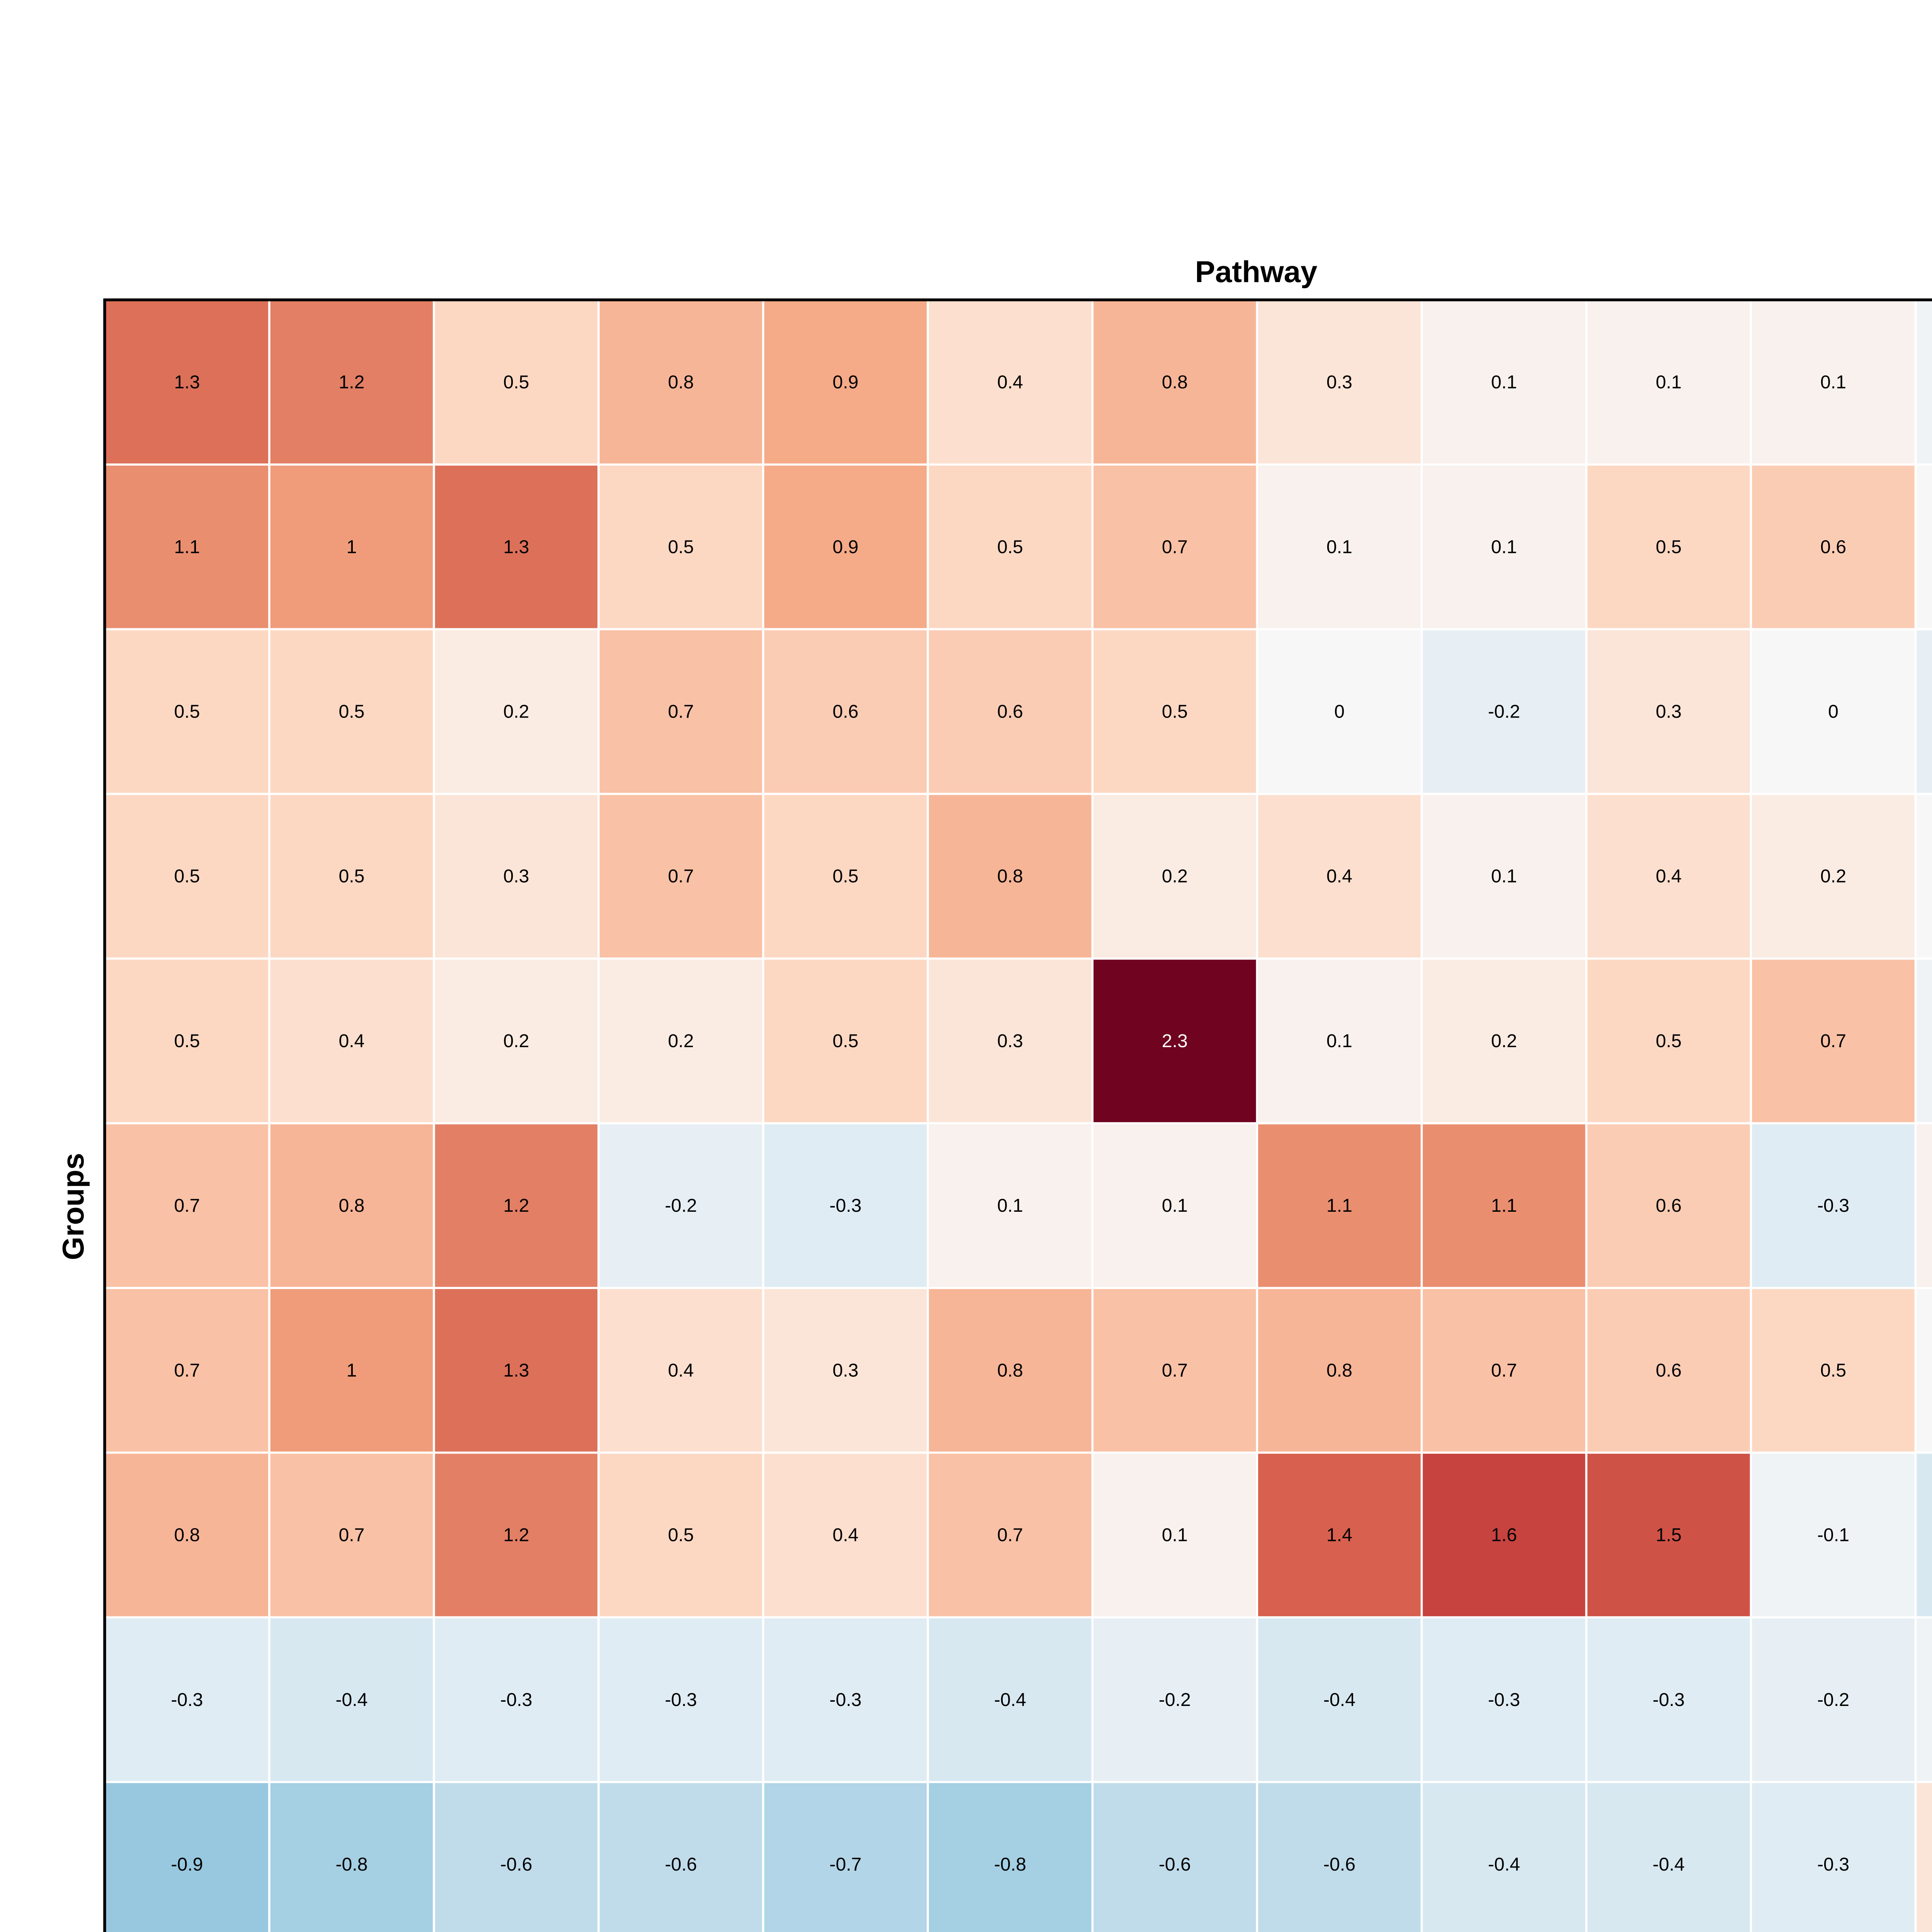 Image resolution: width=1932 pixels, height=1932 pixels. I want to click on cell-value-label: 1.4, so click(1340, 1536).